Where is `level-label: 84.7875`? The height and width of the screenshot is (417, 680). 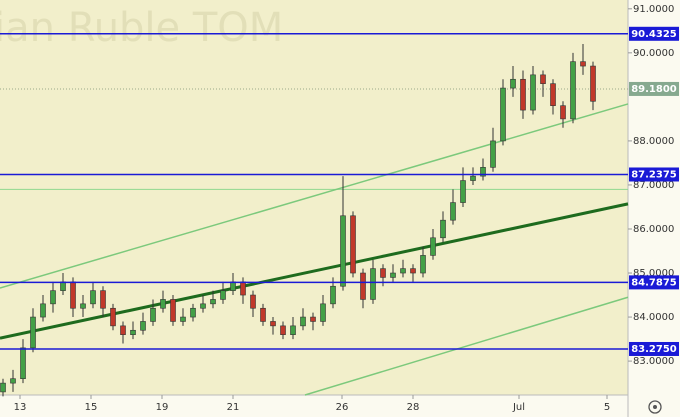
level-label: 84.7875 is located at coordinates (654, 282).